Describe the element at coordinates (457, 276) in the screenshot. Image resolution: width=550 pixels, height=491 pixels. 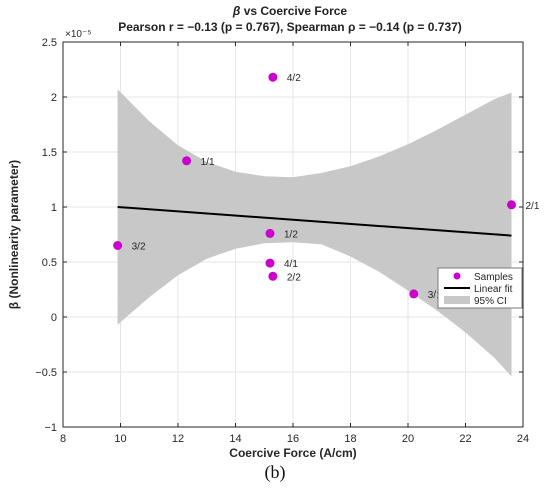
I see `legend-marker-samples` at that location.